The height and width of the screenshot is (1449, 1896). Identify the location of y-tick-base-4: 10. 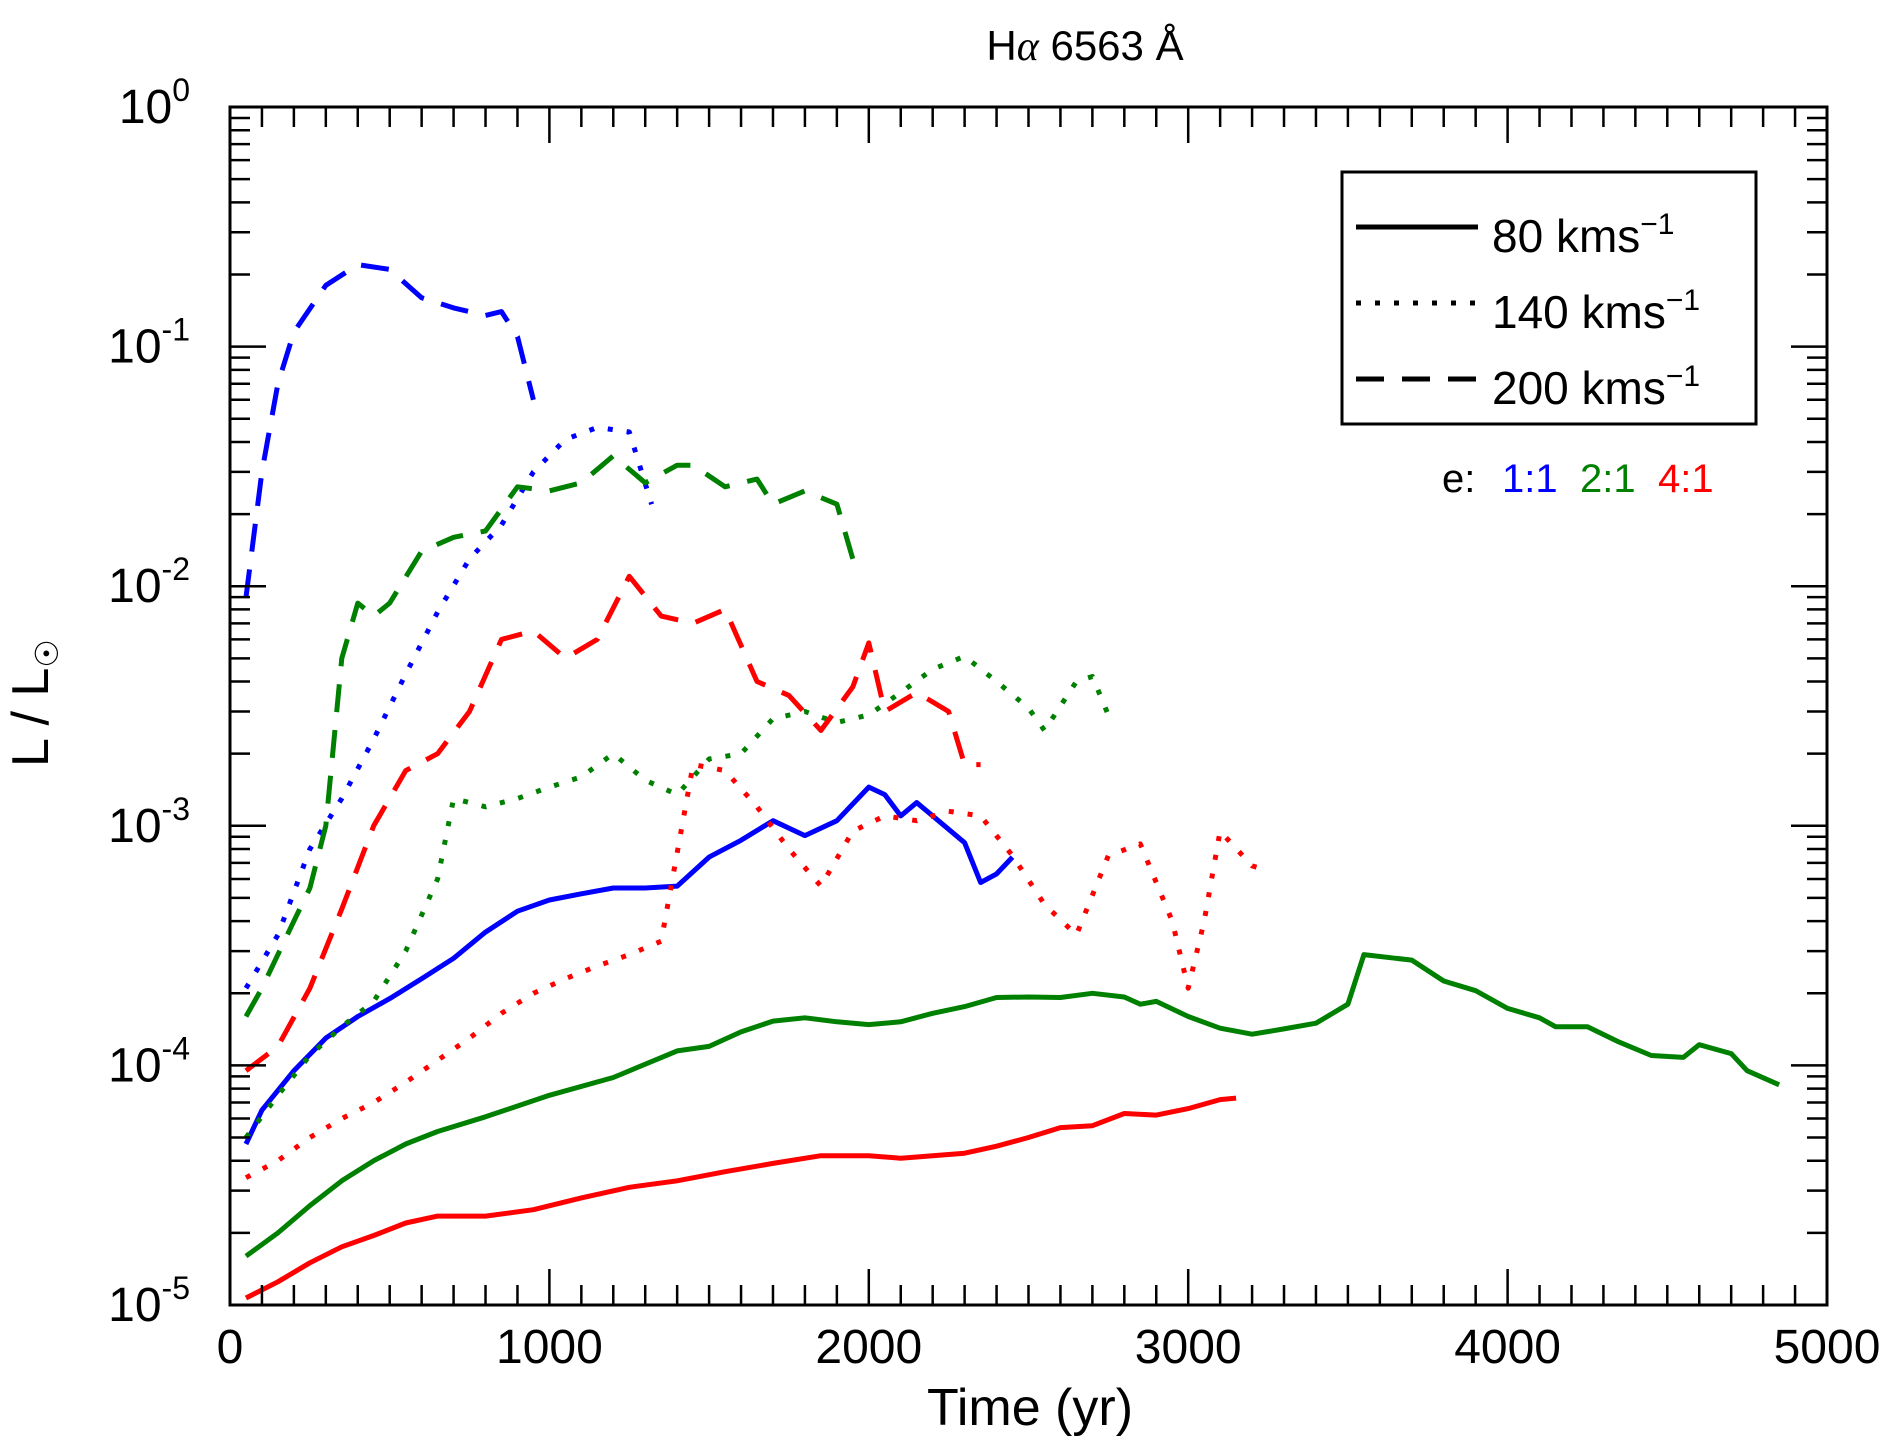
(134, 347).